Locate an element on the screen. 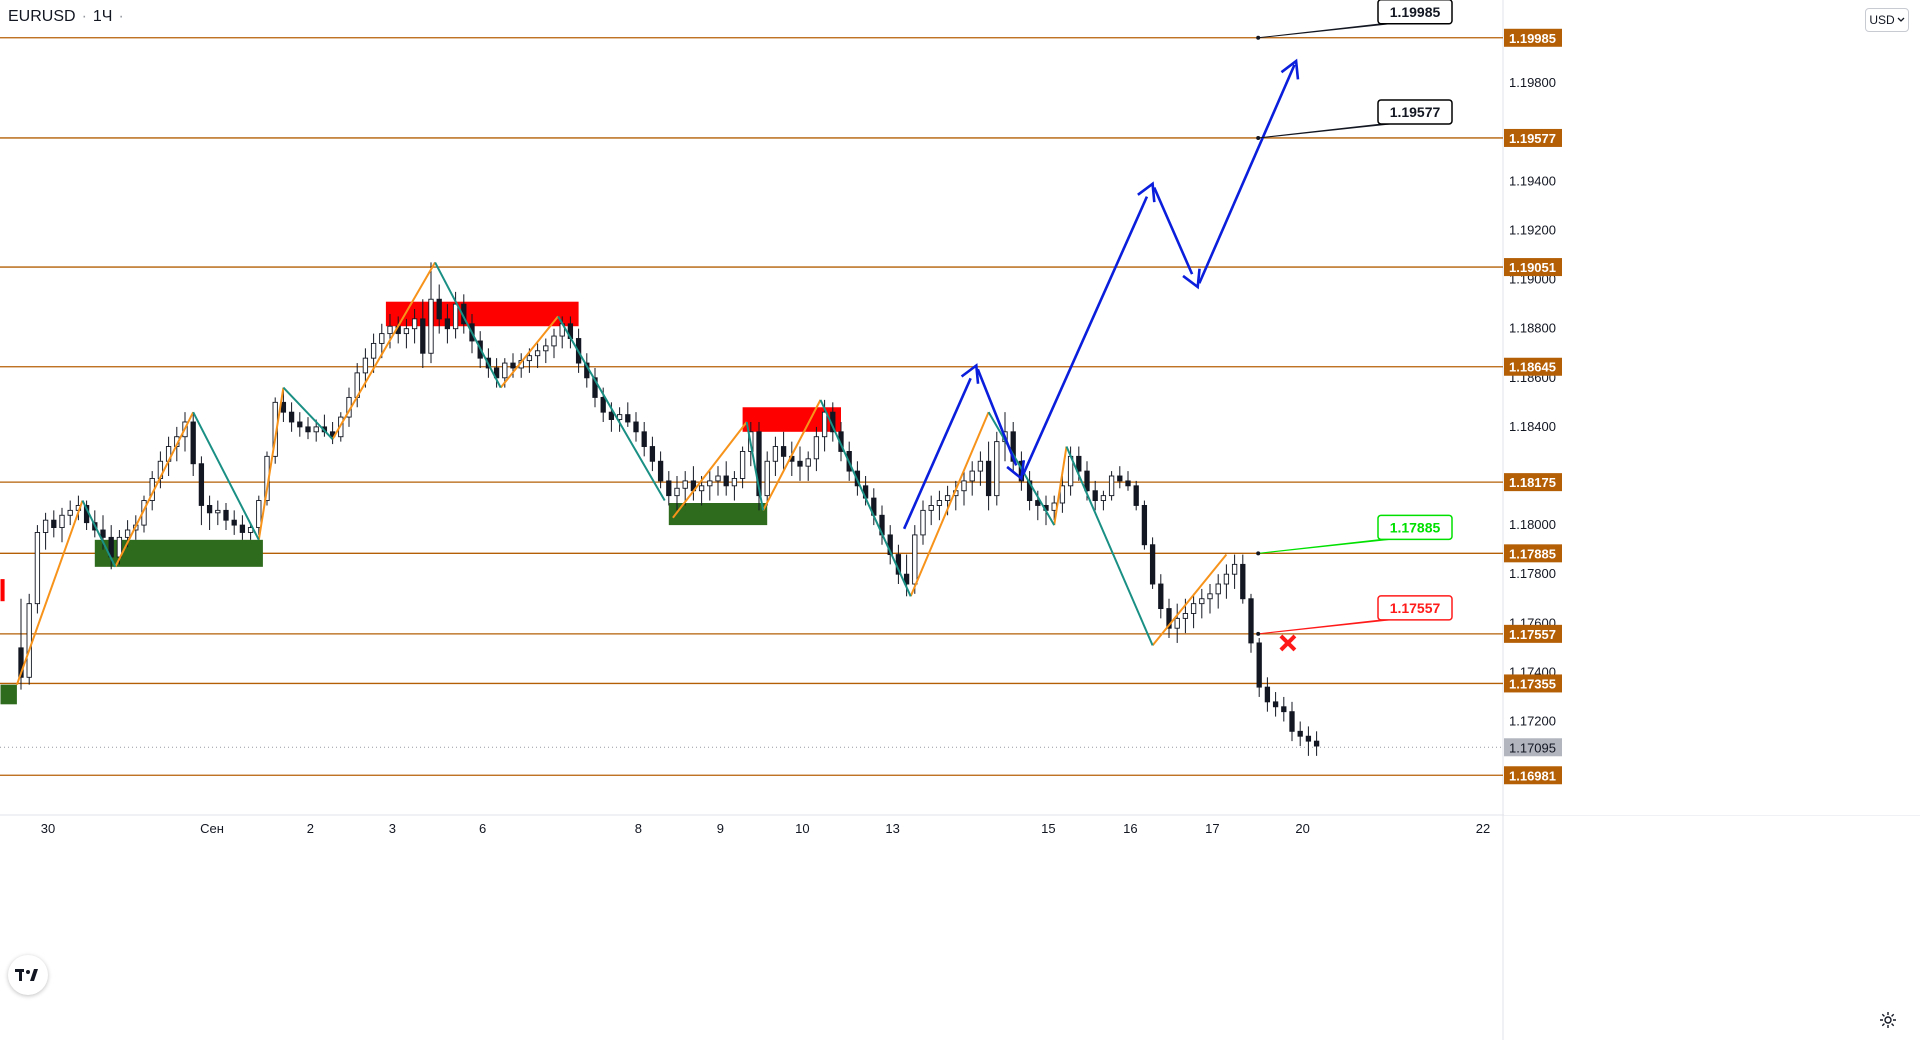 The height and width of the screenshot is (1040, 1920). supply-zone is located at coordinates (482, 314).